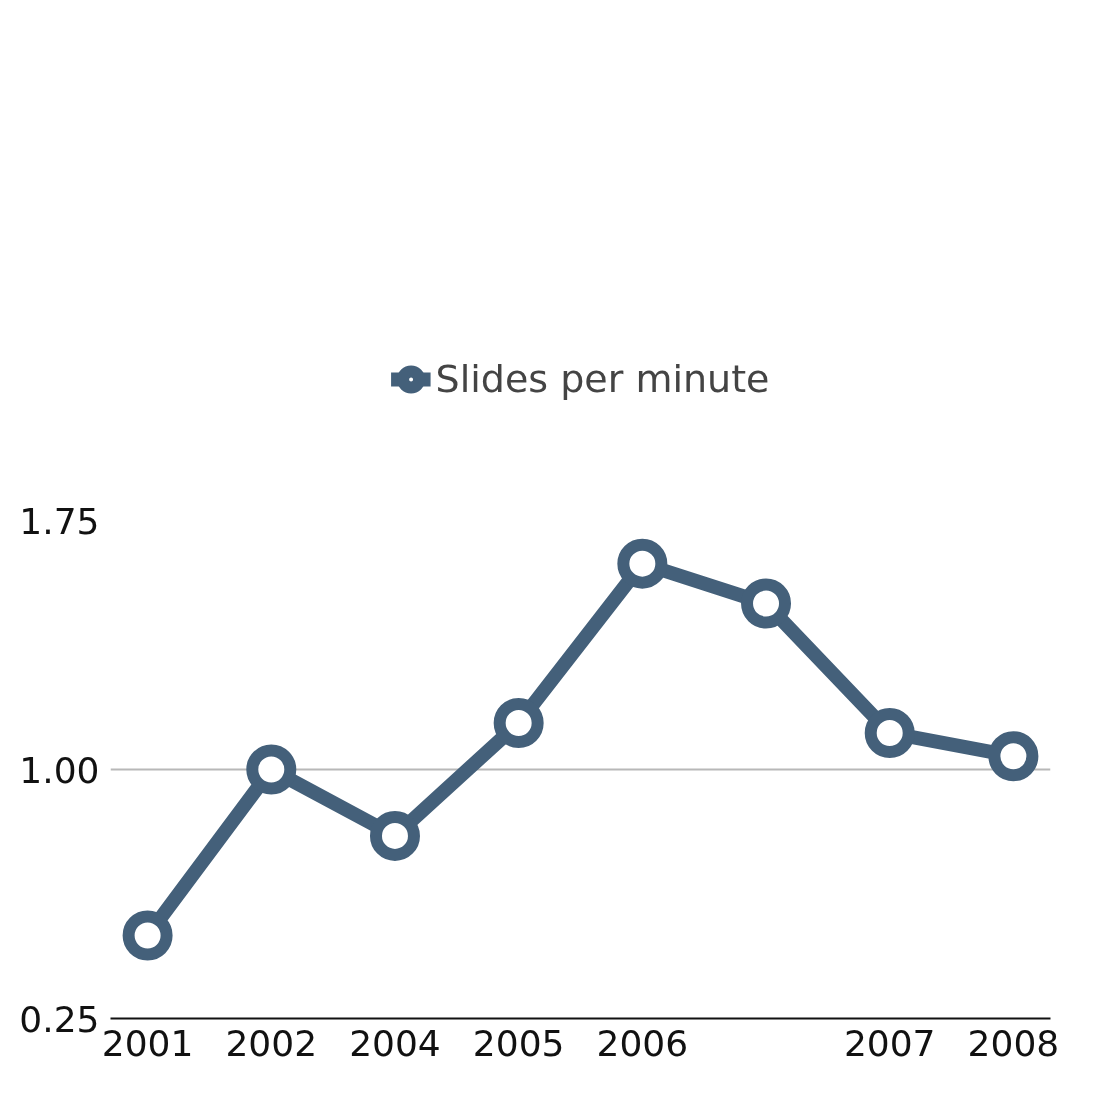 This screenshot has width=1096, height=1094. Describe the element at coordinates (147, 1043) in the screenshot. I see `x-tick-label: 2001` at that location.